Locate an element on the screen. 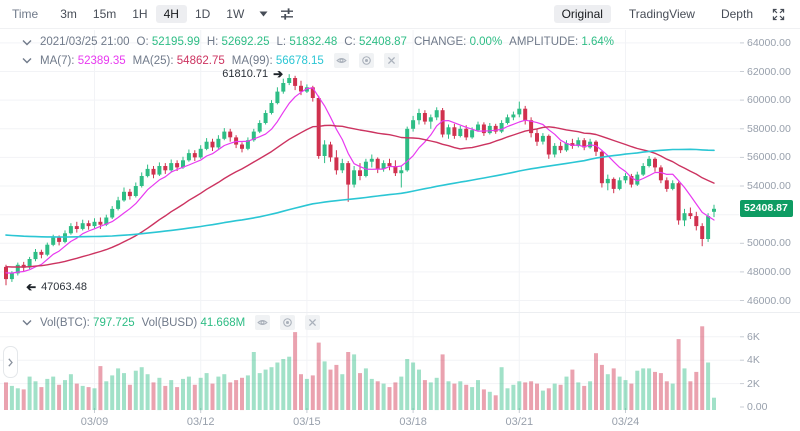 This screenshot has width=800, height=431. high-label: H: 52692.25 is located at coordinates (238, 42).